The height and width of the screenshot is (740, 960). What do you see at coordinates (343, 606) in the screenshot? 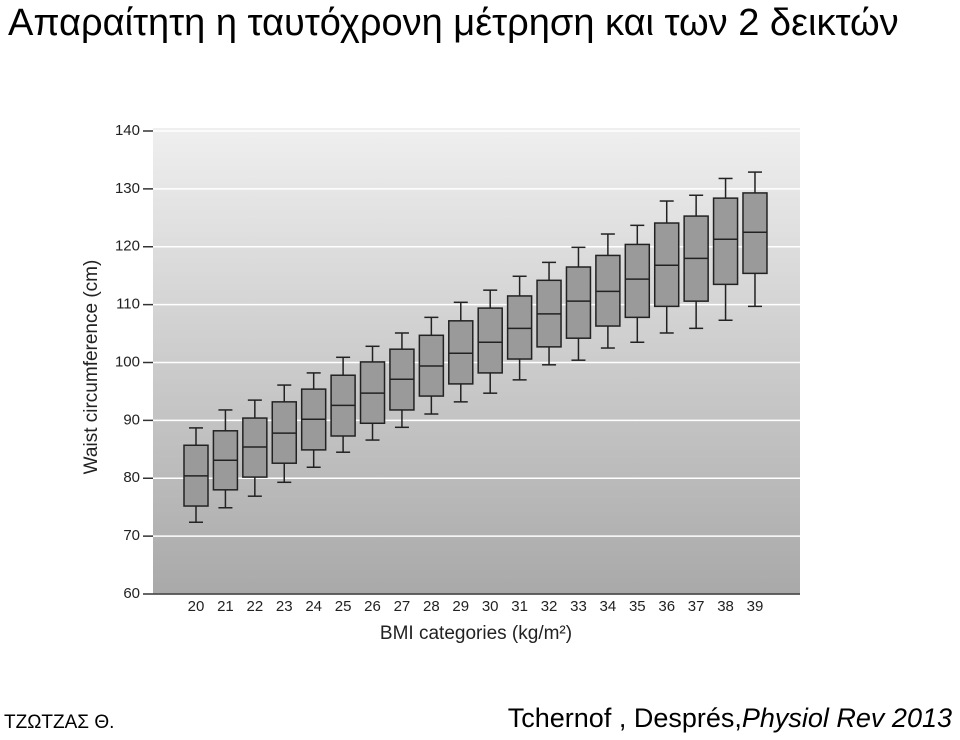
I see `x-tick-label: 25` at bounding box center [343, 606].